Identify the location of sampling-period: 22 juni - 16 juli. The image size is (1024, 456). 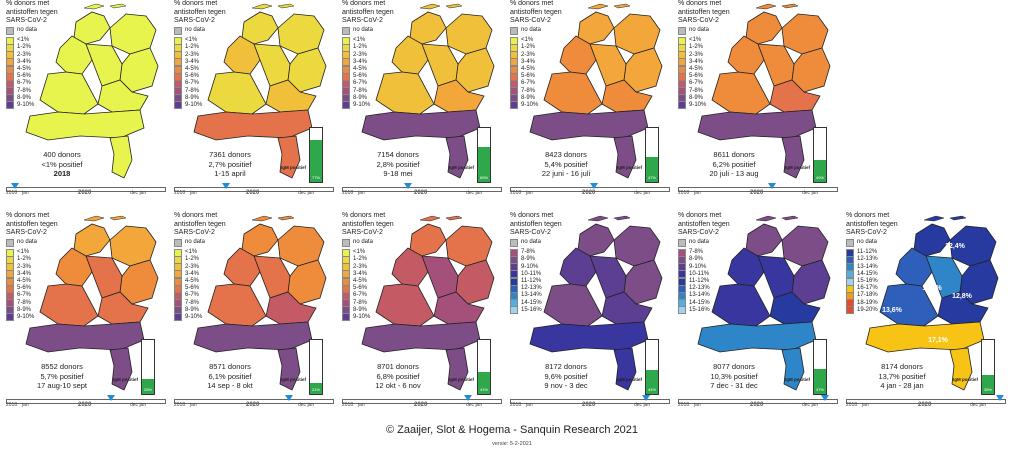
(566, 173).